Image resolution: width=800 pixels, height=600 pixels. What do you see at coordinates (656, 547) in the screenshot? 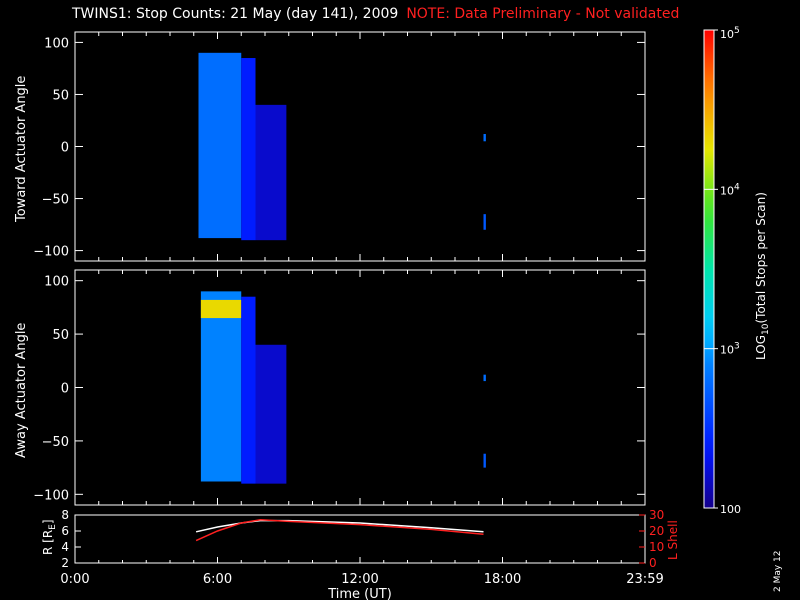
I see `lshell-ytick-label: 10` at bounding box center [656, 547].